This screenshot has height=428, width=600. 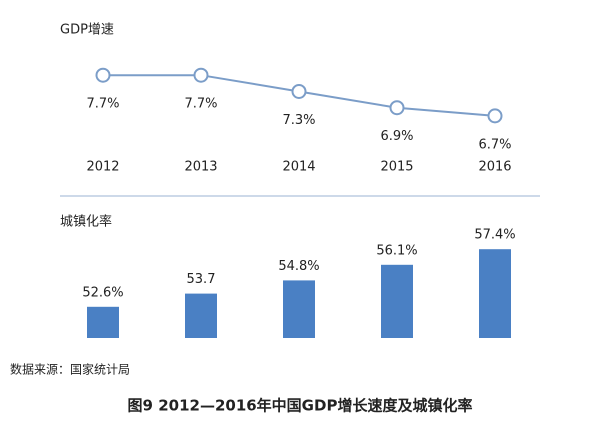 What do you see at coordinates (494, 235) in the screenshot?
I see `value-label: 57.4%` at bounding box center [494, 235].